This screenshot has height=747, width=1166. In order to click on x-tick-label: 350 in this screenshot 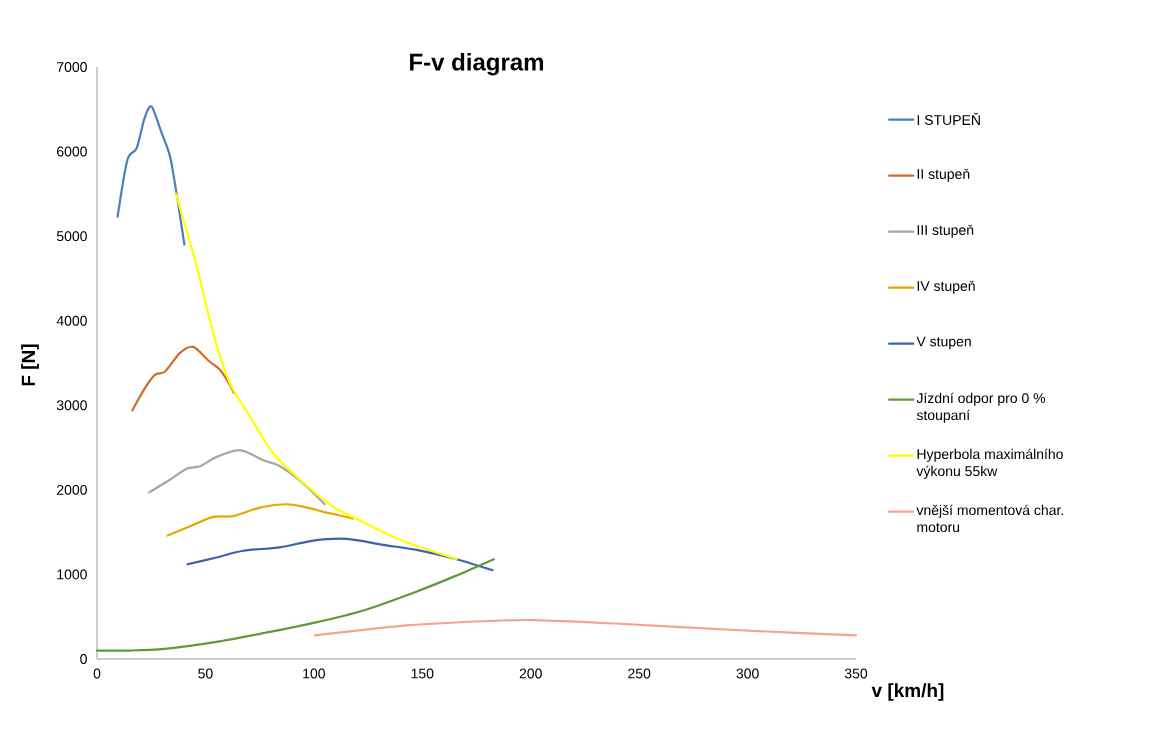, I will do `click(856, 673)`.